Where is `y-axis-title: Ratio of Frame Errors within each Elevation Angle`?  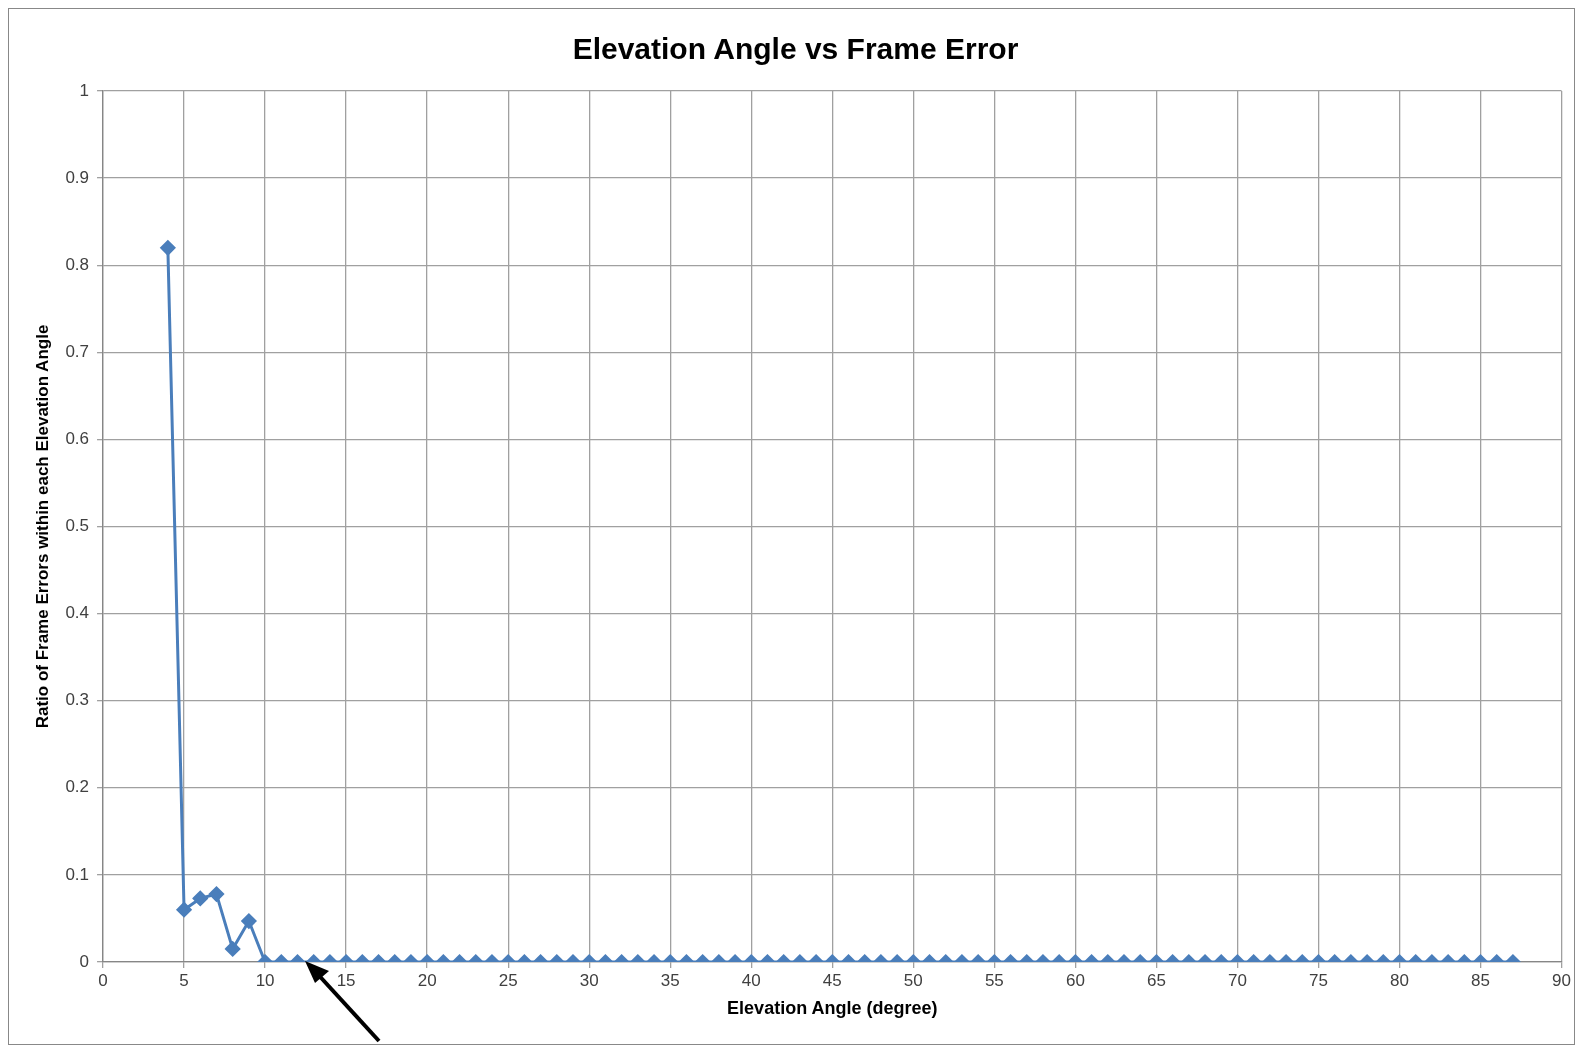 y-axis-title: Ratio of Frame Errors within each Elevation Angle is located at coordinates (42, 526).